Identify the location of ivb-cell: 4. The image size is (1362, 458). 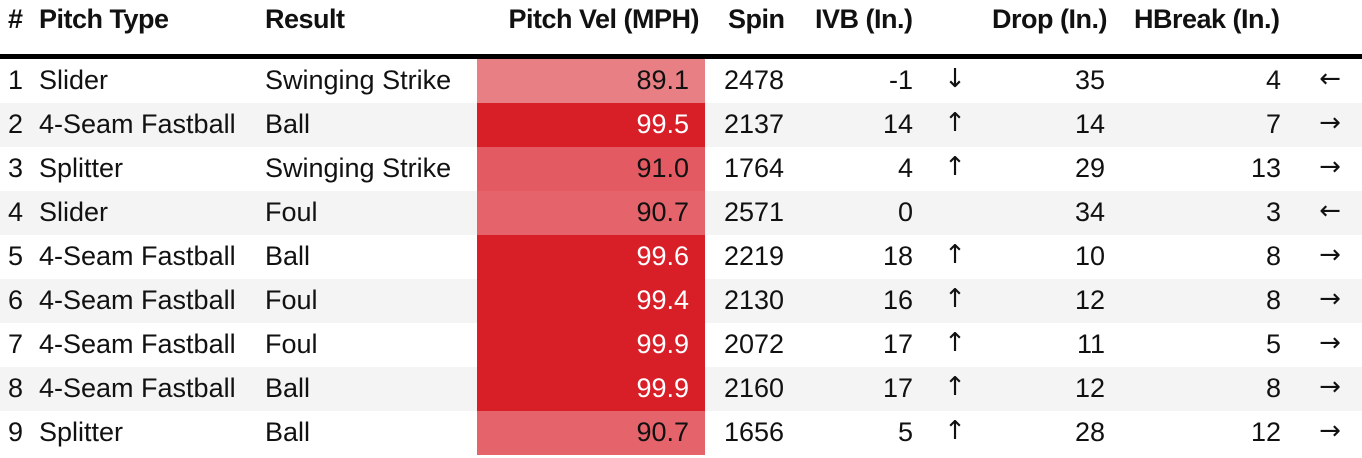
(905, 168).